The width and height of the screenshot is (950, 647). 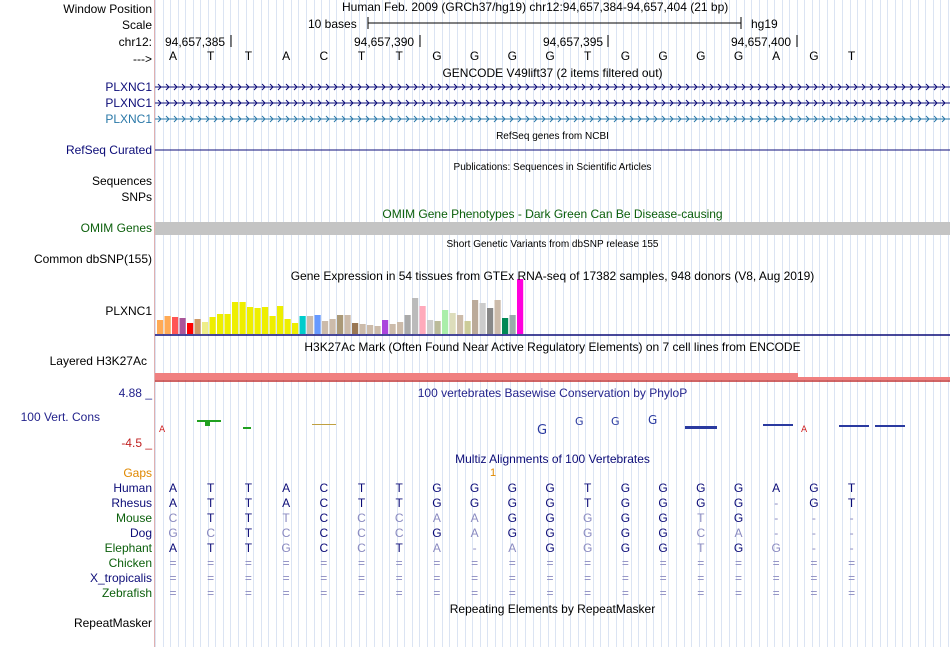 What do you see at coordinates (126, 593) in the screenshot?
I see `species-zebrafish: Zebrafish` at bounding box center [126, 593].